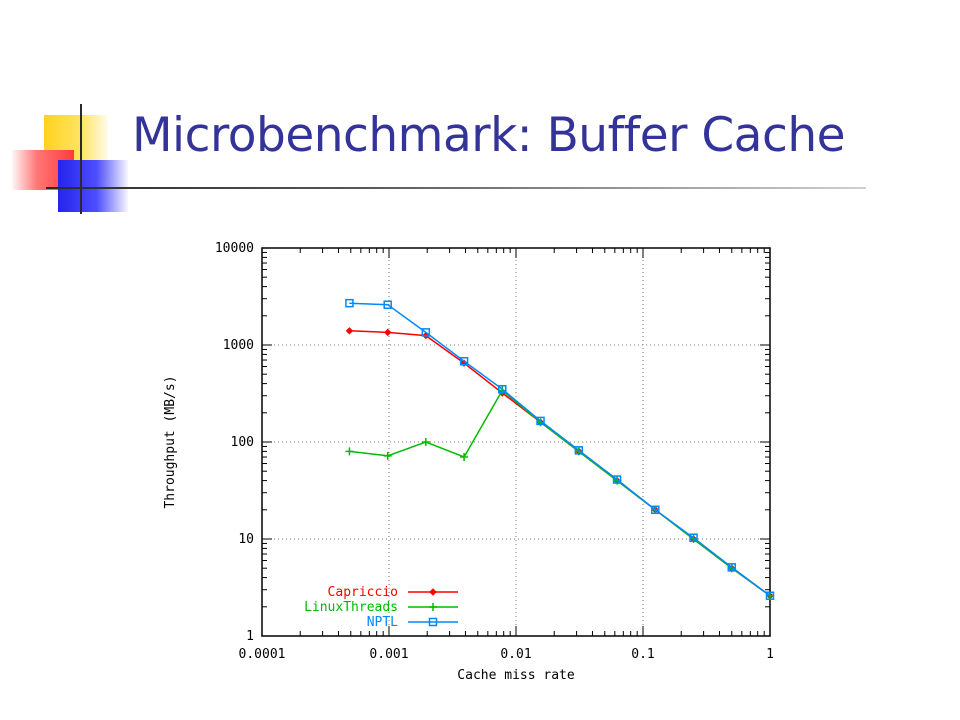 This screenshot has height=720, width=960. I want to click on x-tick-label: 1, so click(770, 654).